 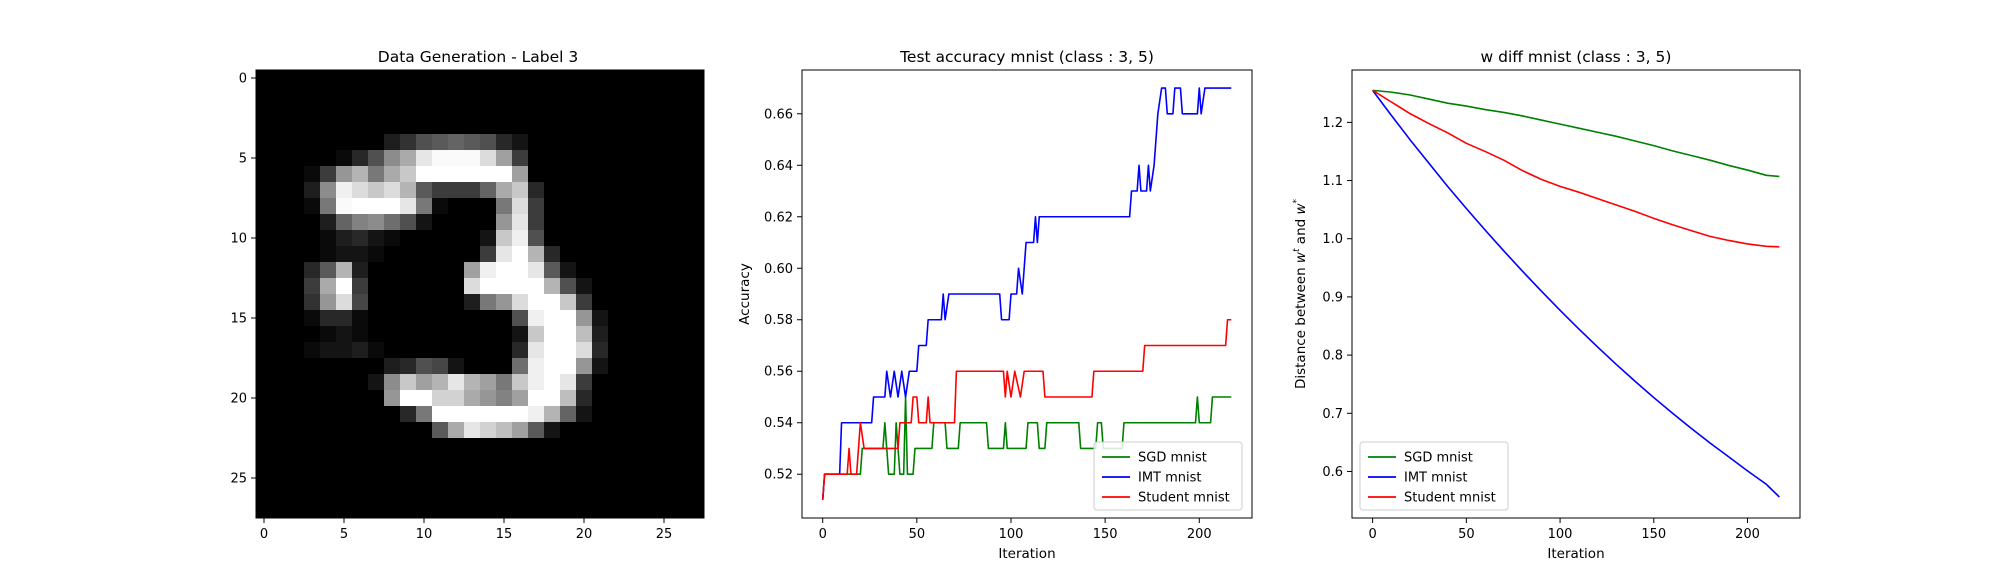 I want to click on y-tick-label: 10, so click(x=238, y=239).